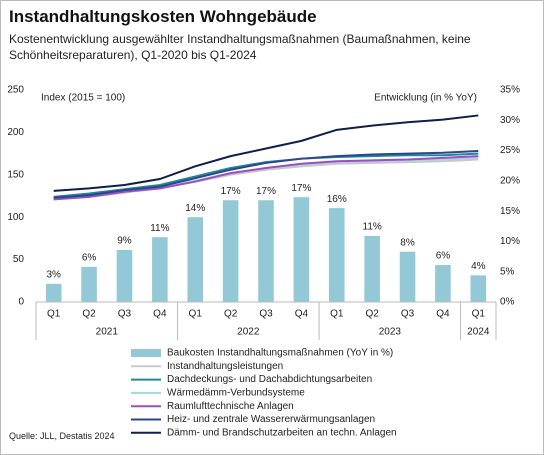 This screenshot has width=544, height=455. Describe the element at coordinates (83, 98) in the screenshot. I see `y-axis-label: Index (2015 = 100)` at that location.